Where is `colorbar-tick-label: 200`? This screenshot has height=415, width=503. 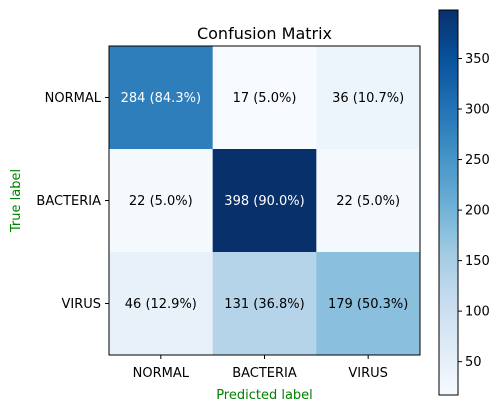
colorbar-tick-label: 200 is located at coordinates (477, 211).